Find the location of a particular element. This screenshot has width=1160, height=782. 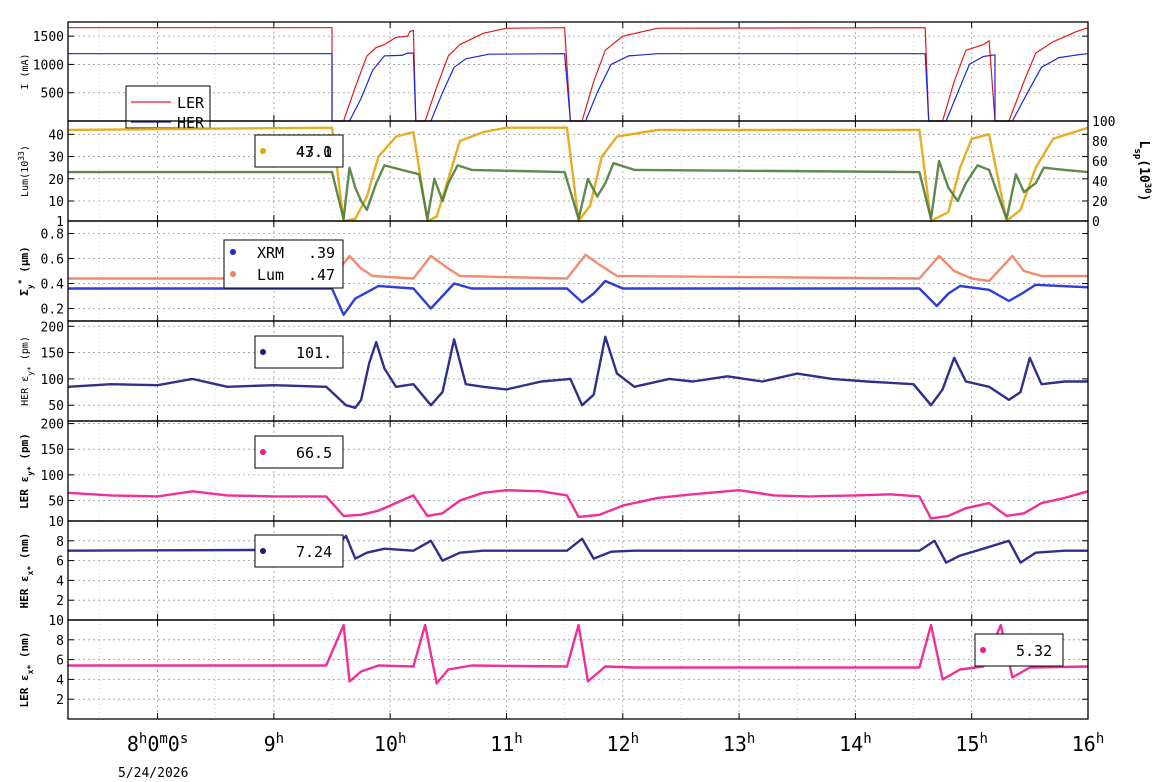

legend-value-overlap: 47.1 is located at coordinates (314, 152).